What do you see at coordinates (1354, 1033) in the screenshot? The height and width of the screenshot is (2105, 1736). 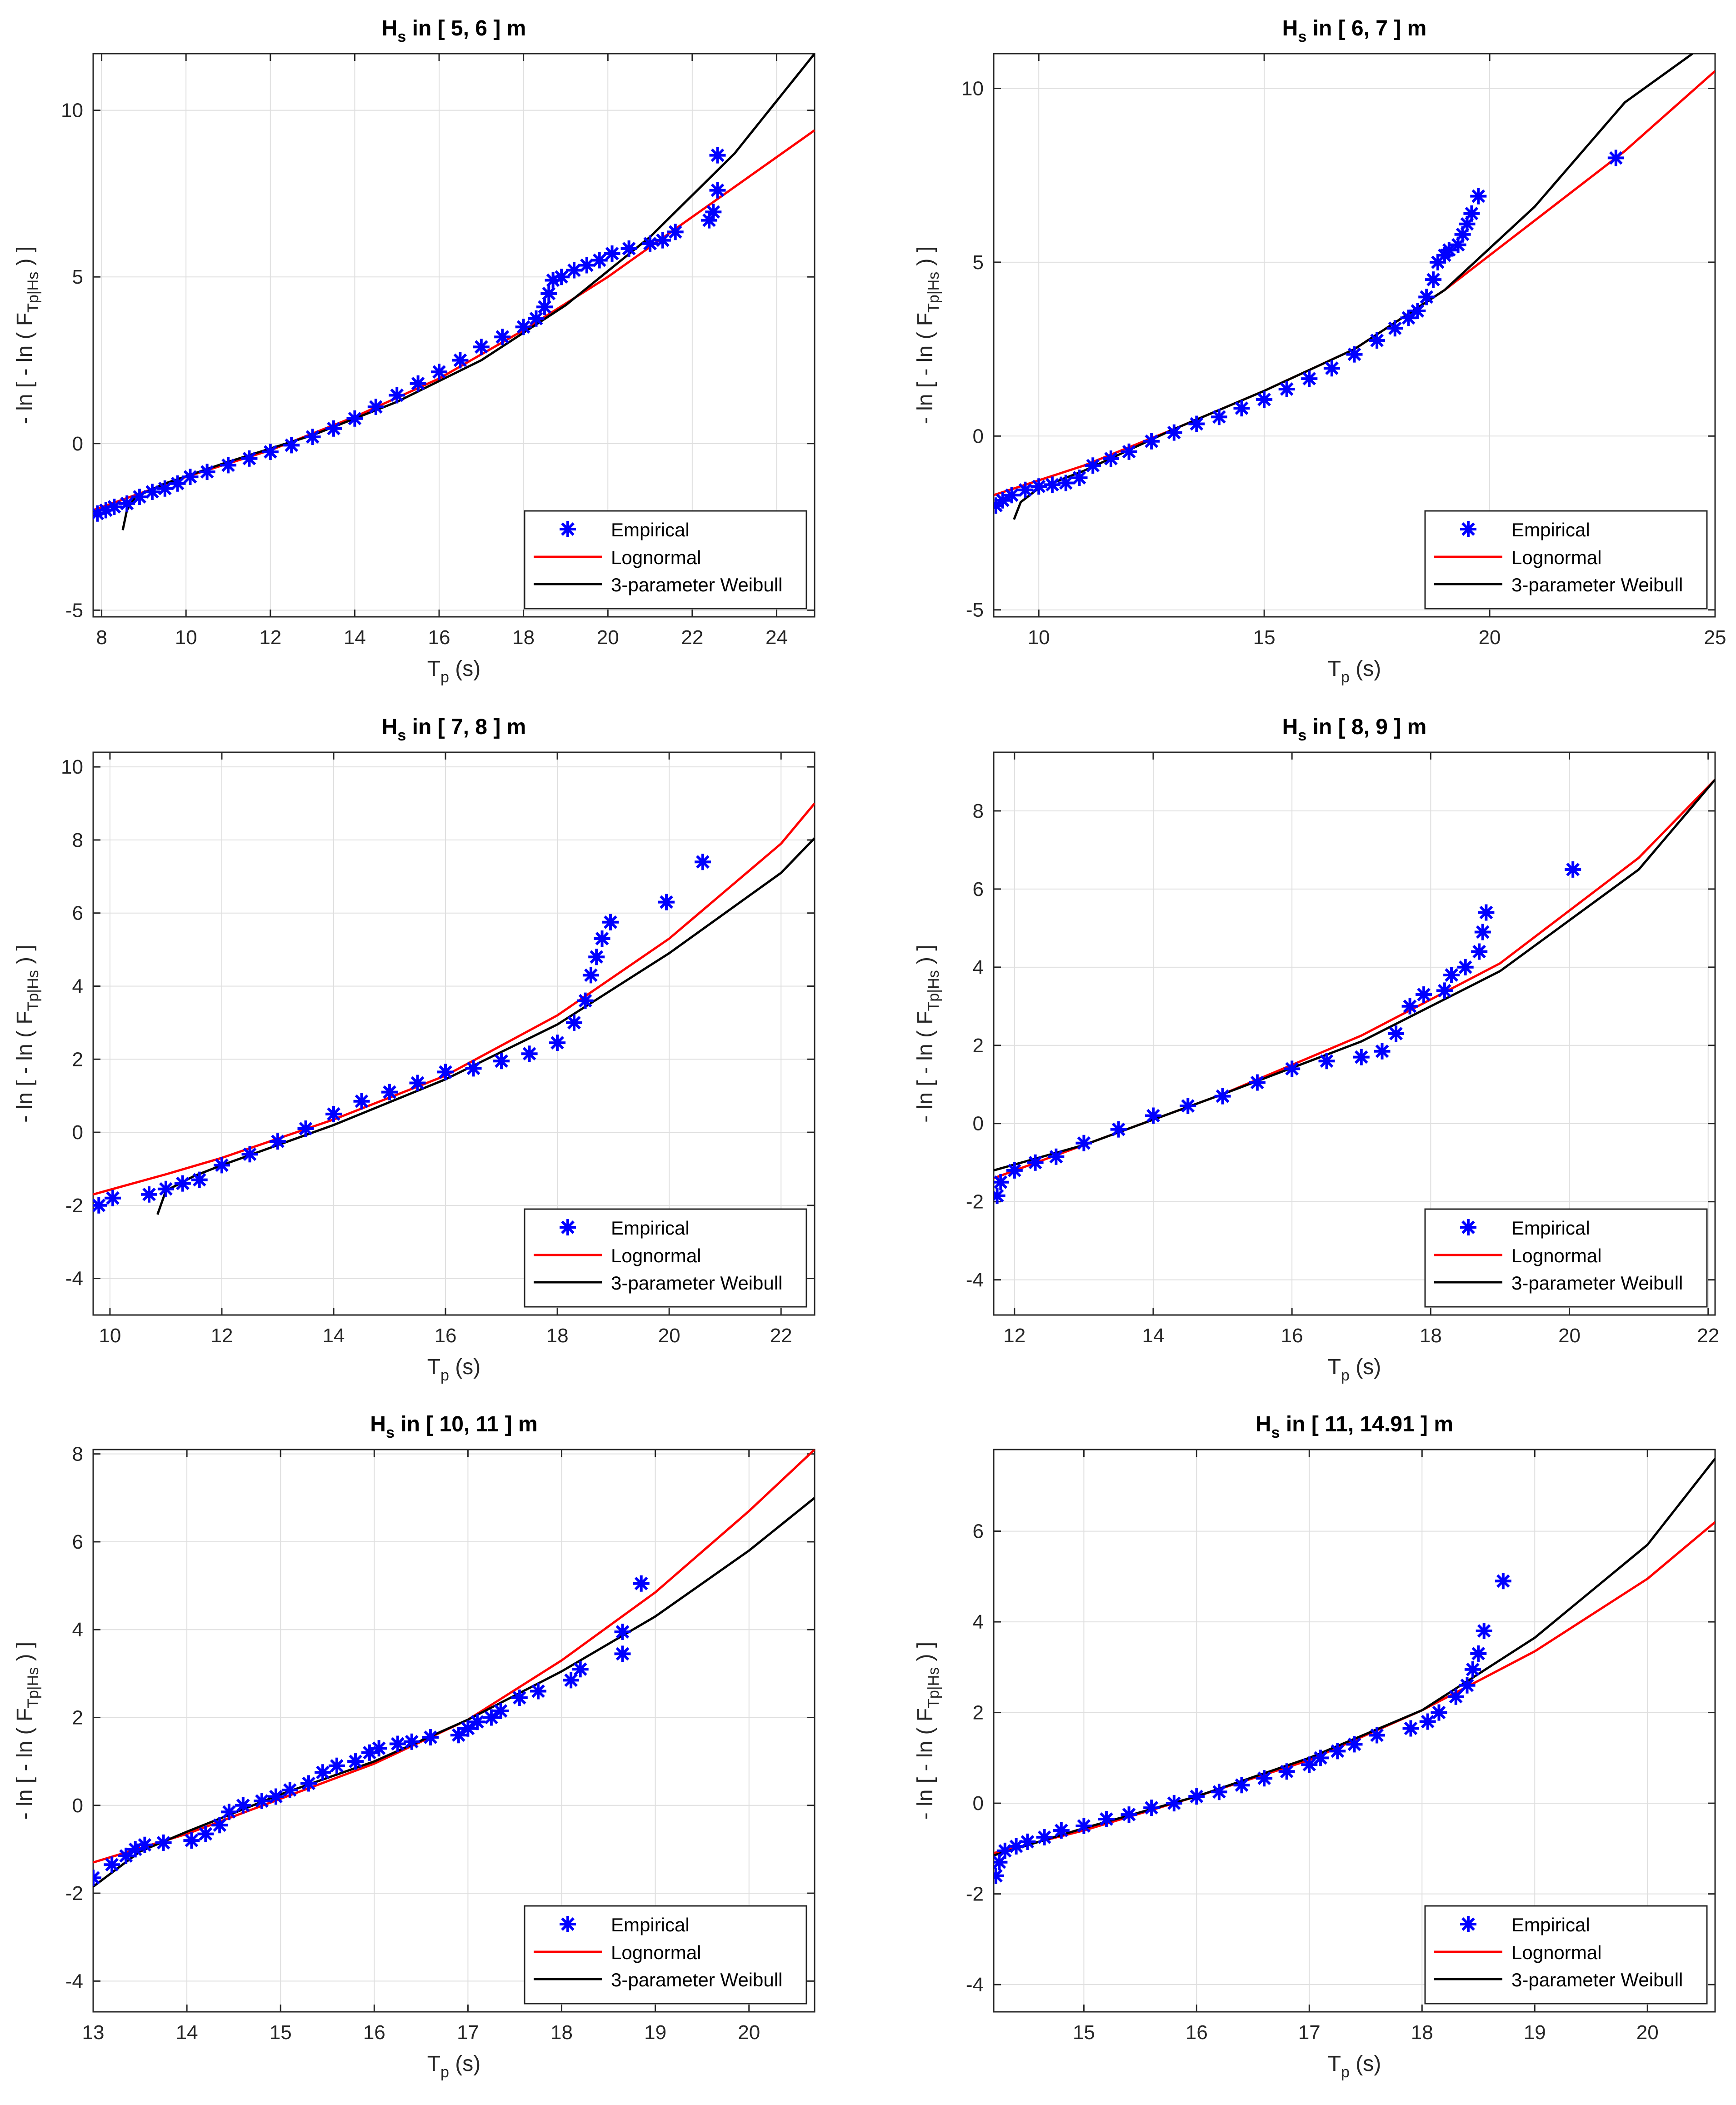 I see `axes-frame` at bounding box center [1354, 1033].